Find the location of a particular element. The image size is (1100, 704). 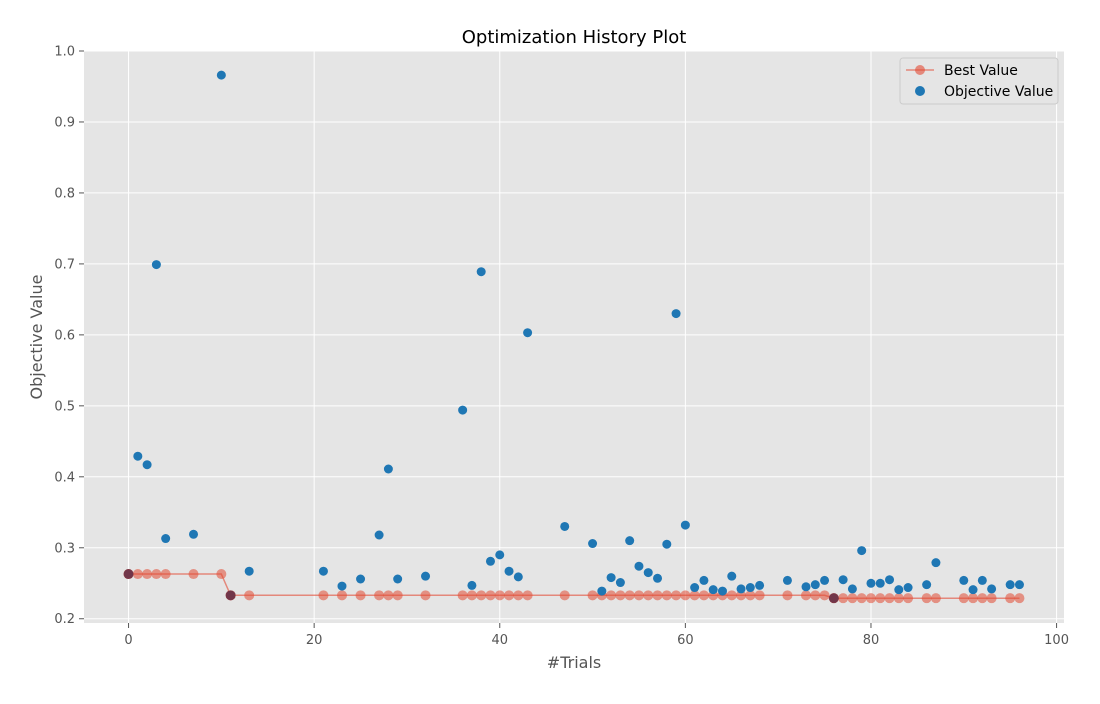

y-axis-label: Objective Value is located at coordinates (36, 337).